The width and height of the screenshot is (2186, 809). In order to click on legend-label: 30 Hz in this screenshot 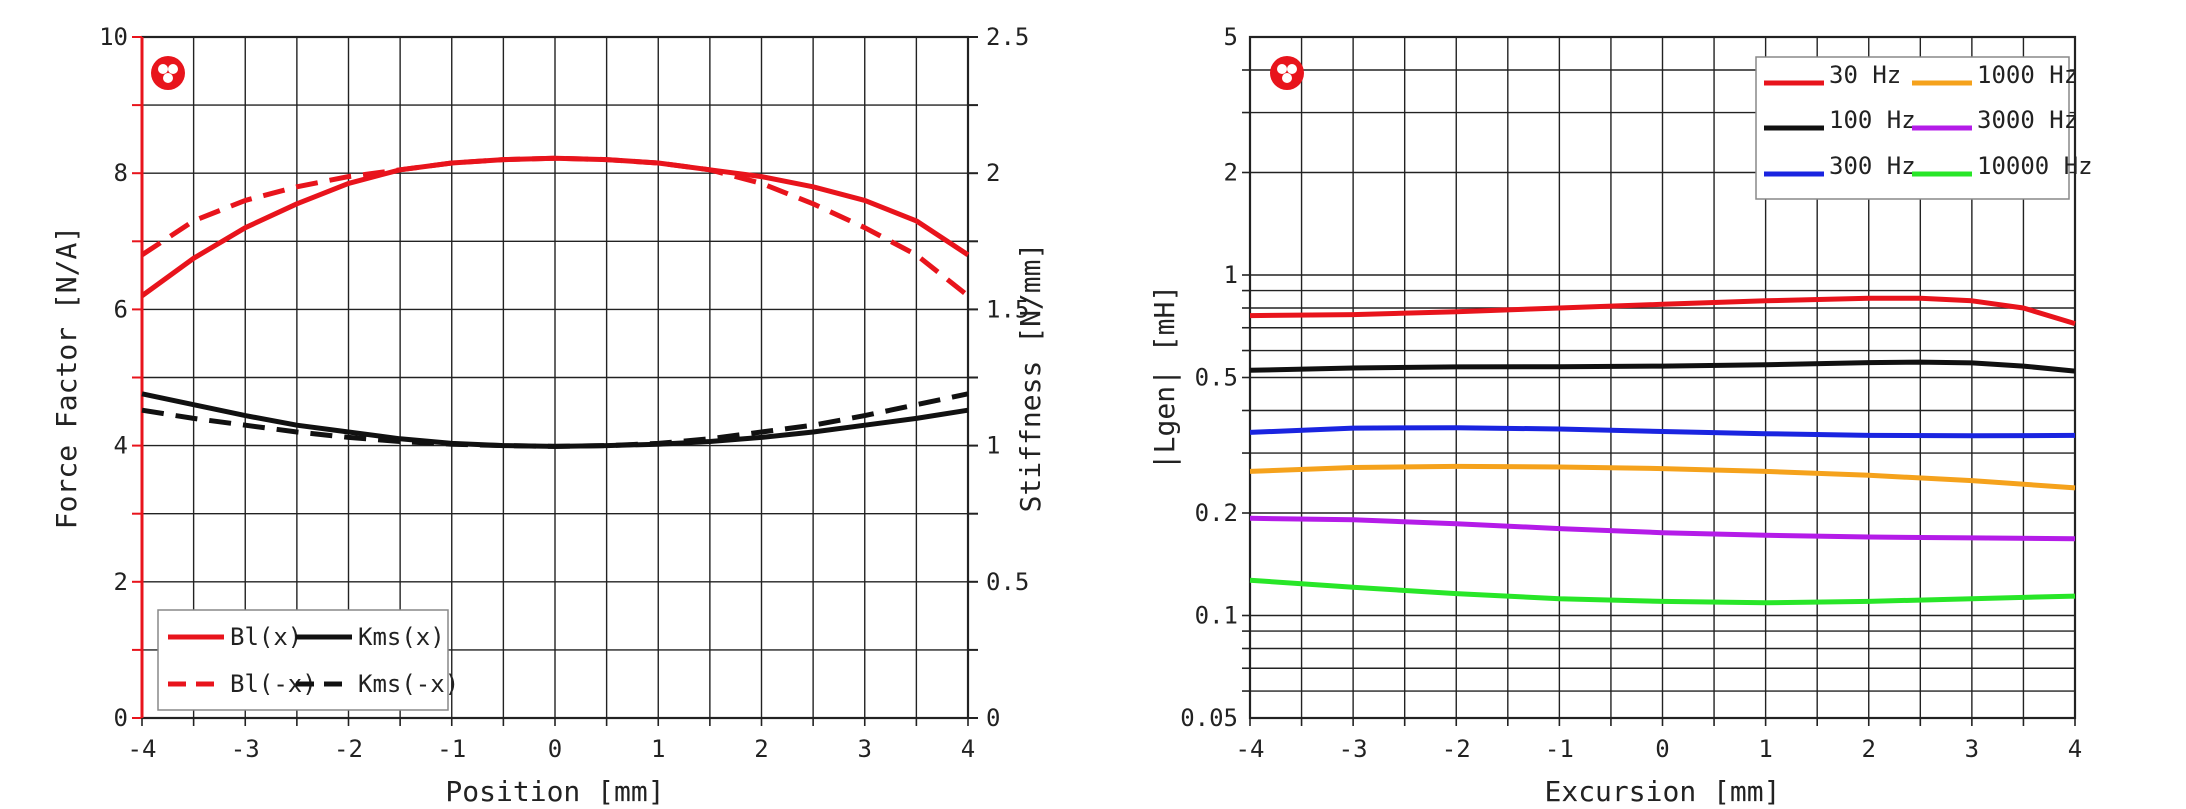, I will do `click(1865, 75)`.